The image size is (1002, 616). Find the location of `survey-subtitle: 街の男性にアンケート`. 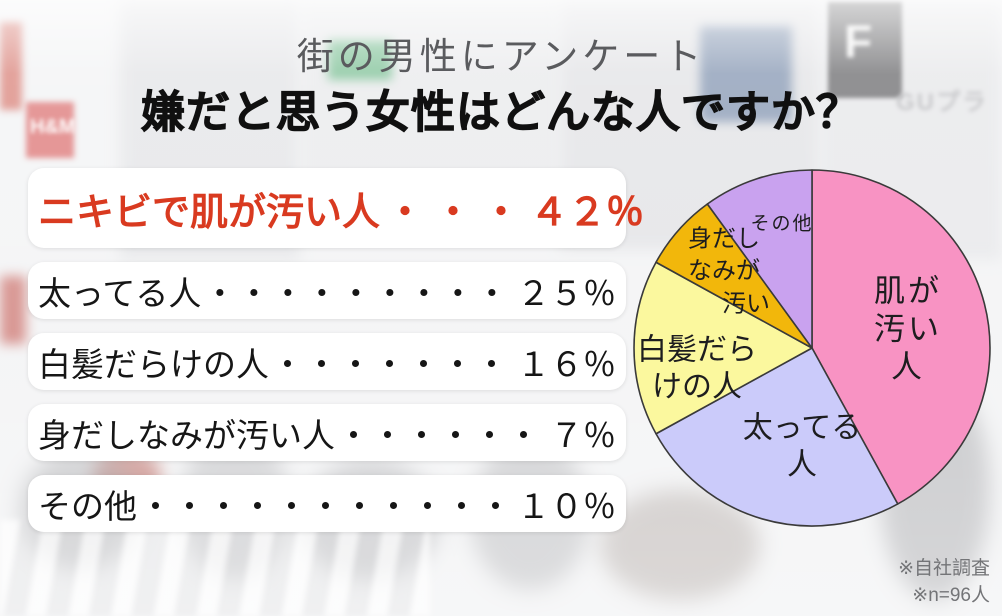

survey-subtitle: 街の男性にアンケート is located at coordinates (501, 56).